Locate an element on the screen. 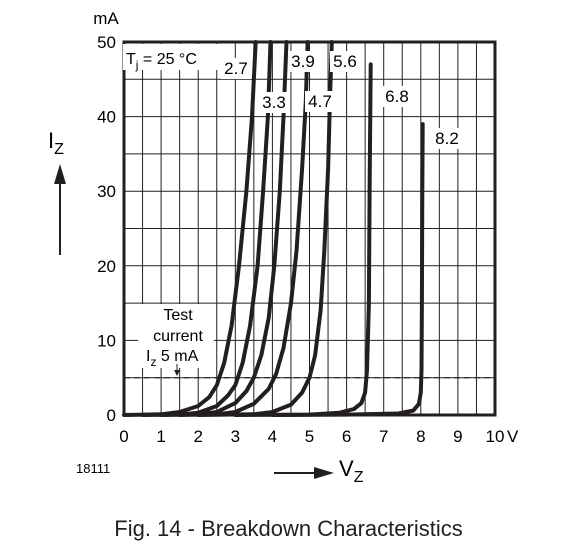 The image size is (577, 558). series-label: 2.7 is located at coordinates (236, 68).